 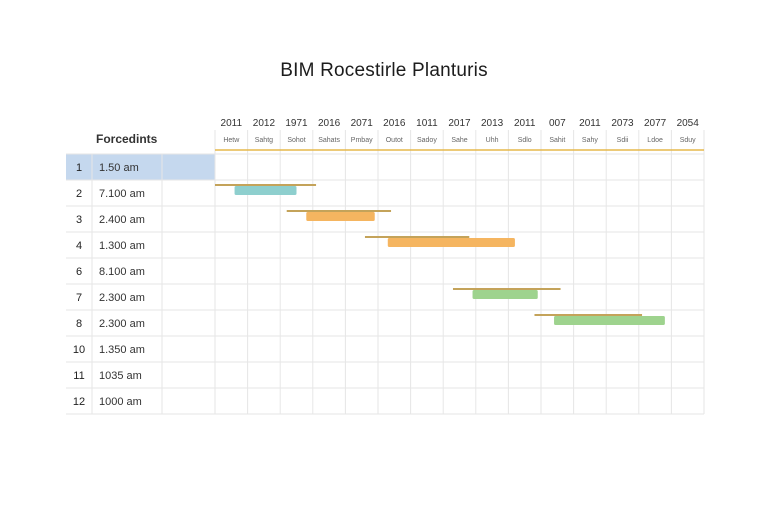 What do you see at coordinates (525, 140) in the screenshot?
I see `column-sub-label: Sdlo` at bounding box center [525, 140].